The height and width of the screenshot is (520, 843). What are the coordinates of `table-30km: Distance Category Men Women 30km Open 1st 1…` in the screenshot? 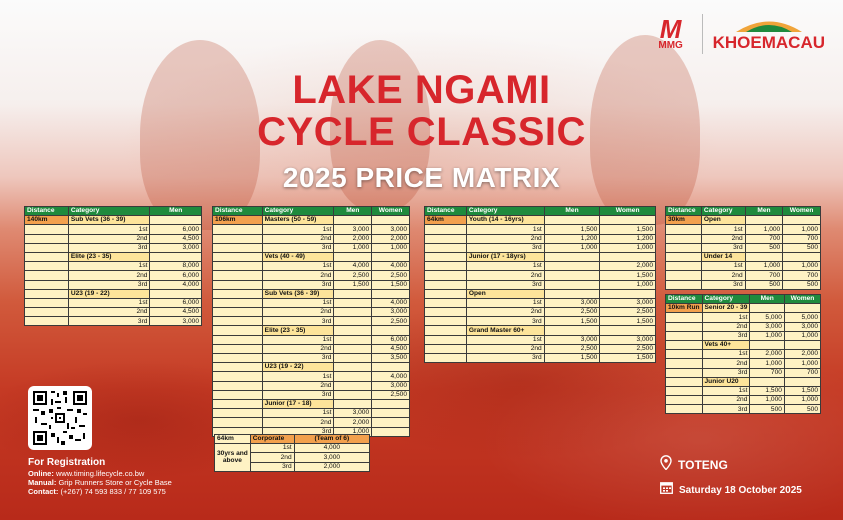 It's located at (743, 247).